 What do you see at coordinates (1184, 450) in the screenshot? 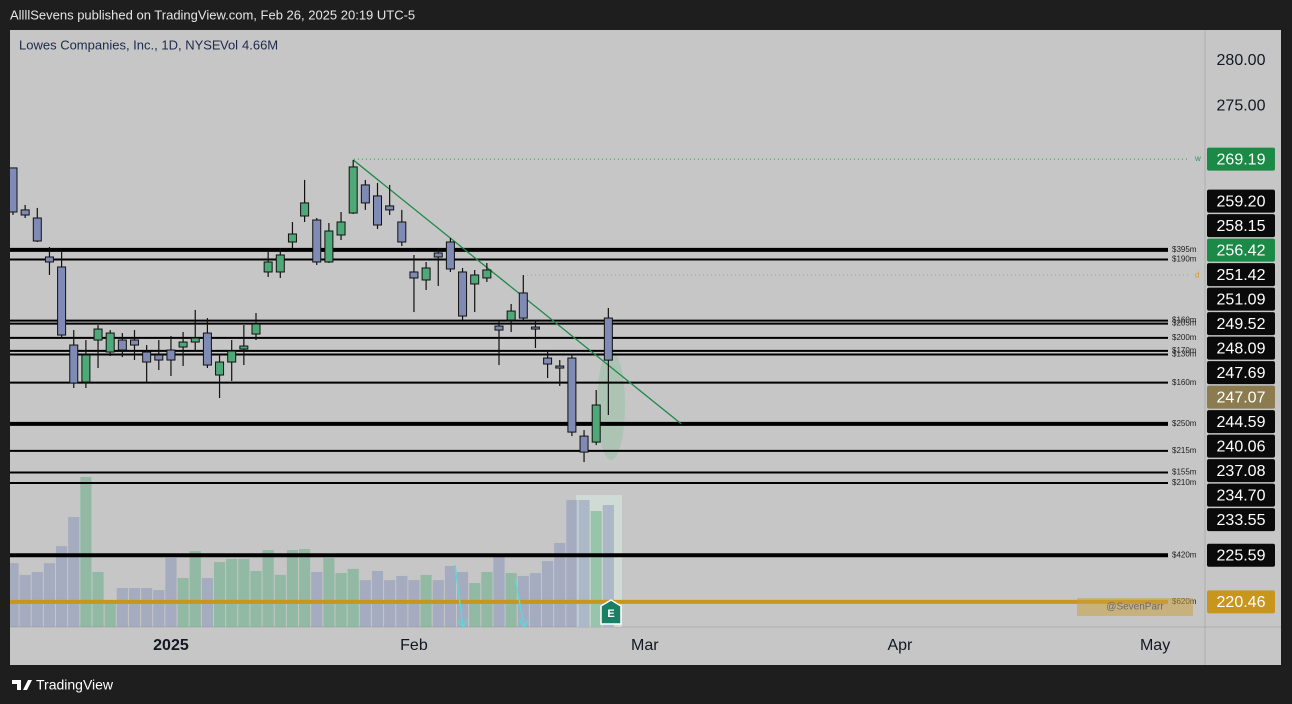
I see `level-tag: $215m` at bounding box center [1184, 450].